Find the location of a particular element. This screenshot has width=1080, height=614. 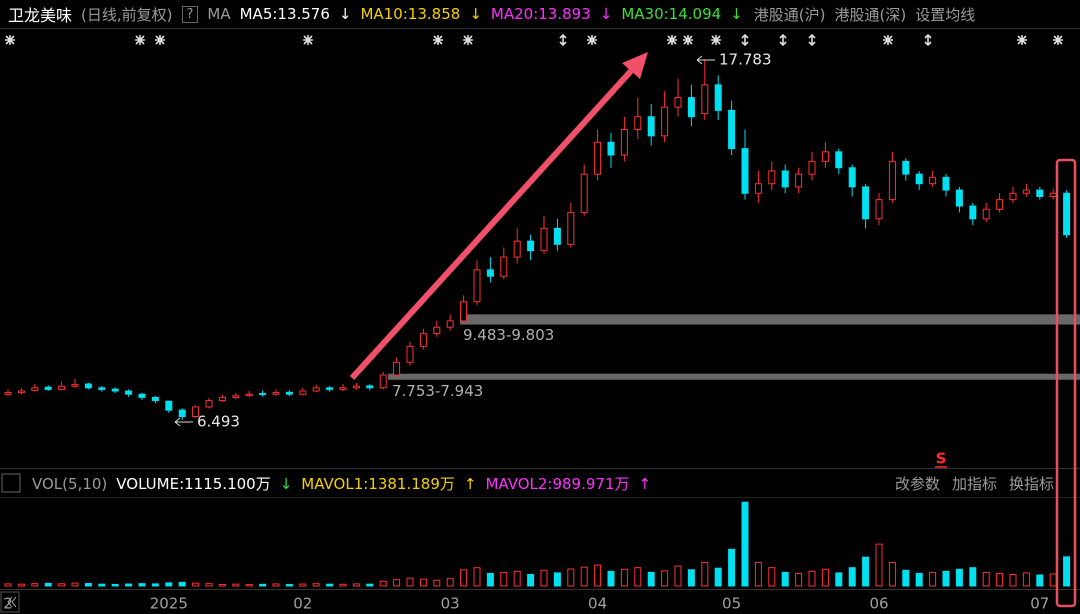

panel-button: 换指标 is located at coordinates (1031, 484).